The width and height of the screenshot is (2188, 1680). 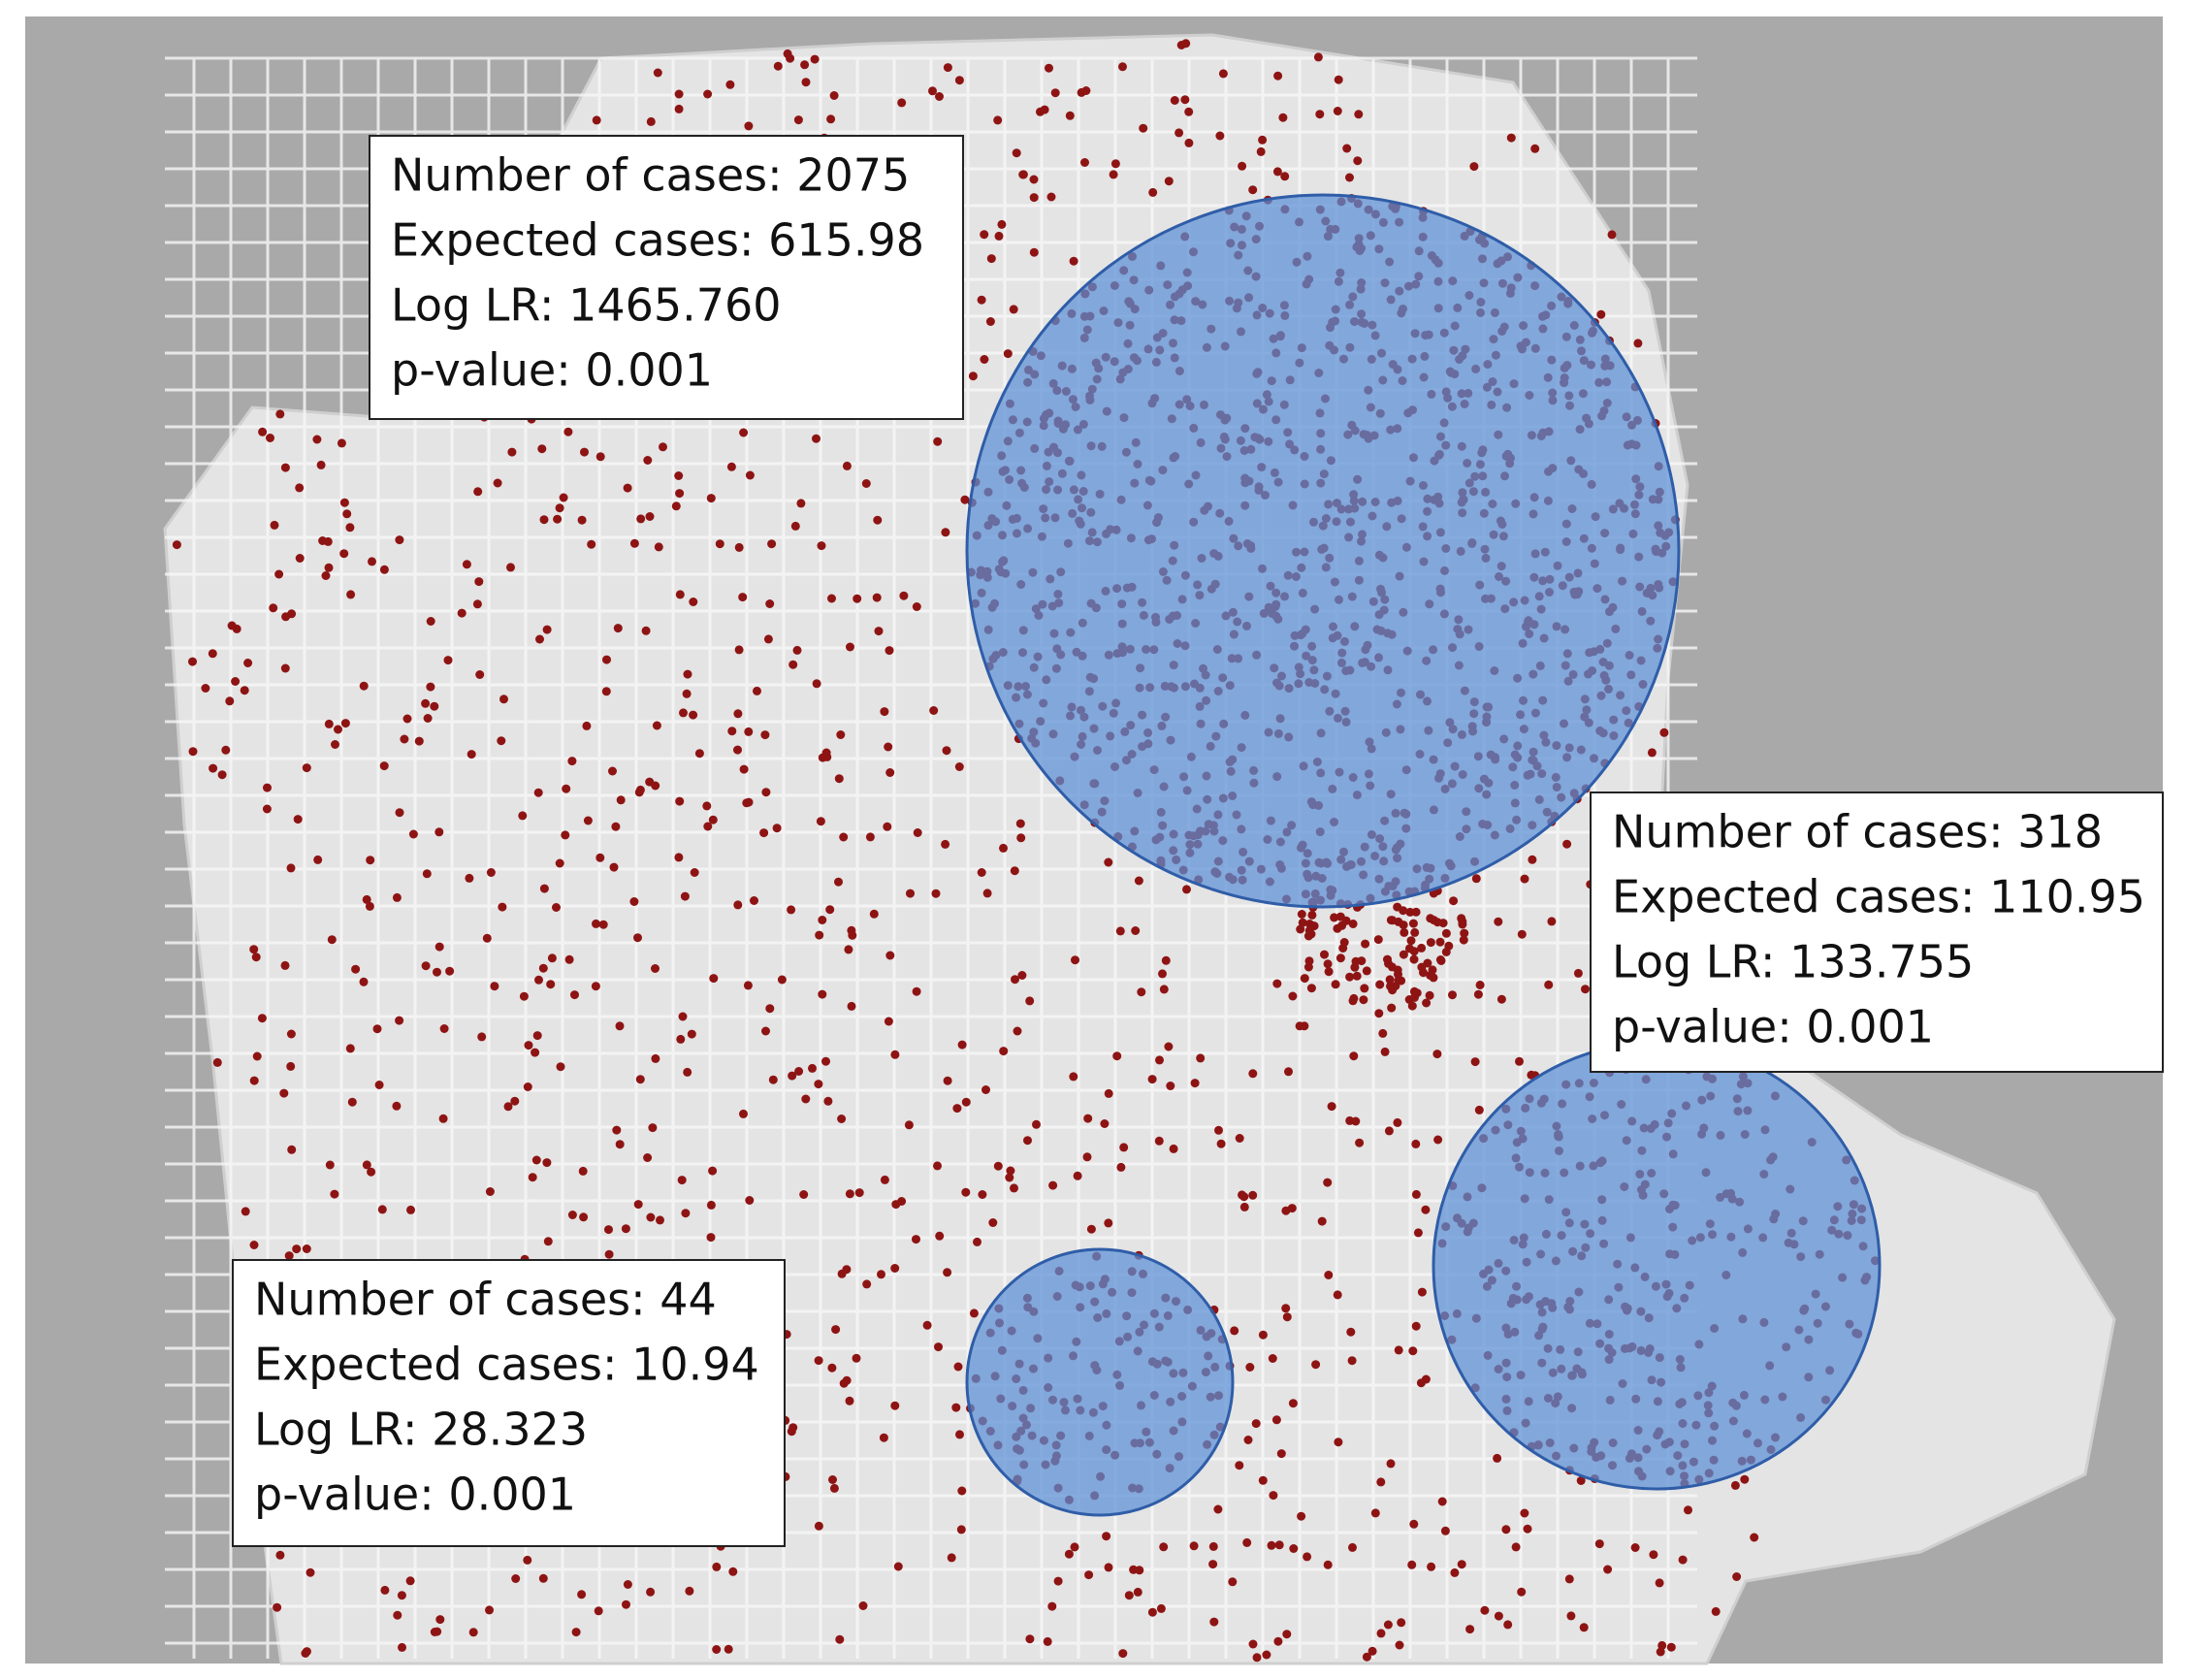 What do you see at coordinates (1793, 962) in the screenshot?
I see `label-line: Log LR: 133.755` at bounding box center [1793, 962].